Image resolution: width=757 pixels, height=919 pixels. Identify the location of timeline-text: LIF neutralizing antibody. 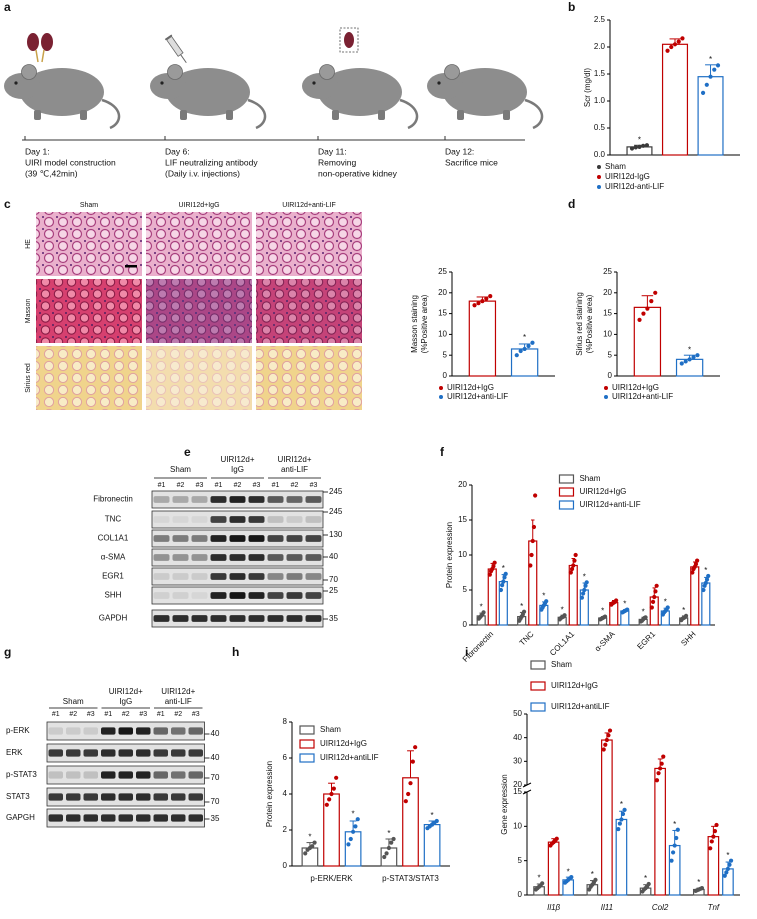
(211, 162).